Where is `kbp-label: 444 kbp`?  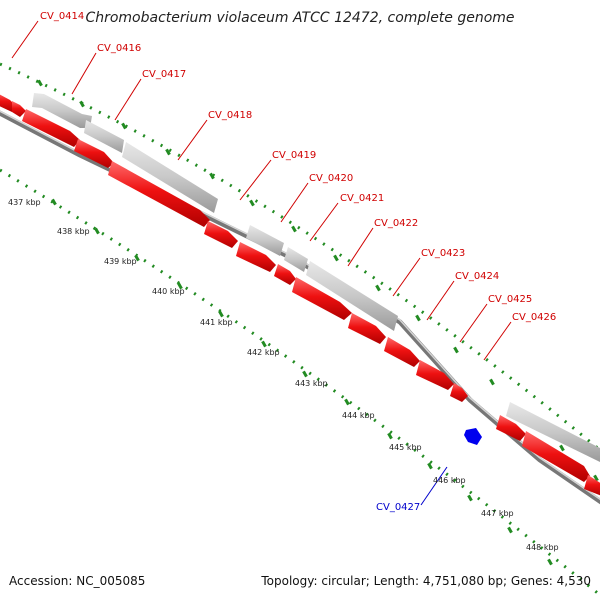 kbp-label: 444 kbp is located at coordinates (358, 415).